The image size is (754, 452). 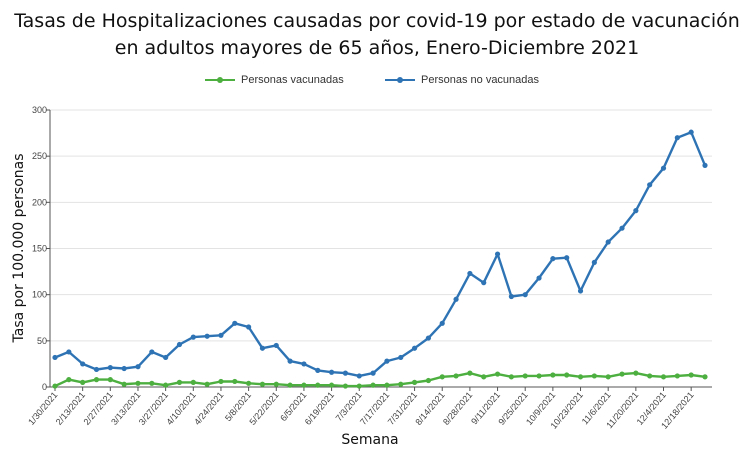 What do you see at coordinates (220, 80) in the screenshot?
I see `legend-swatch-vaccinated` at bounding box center [220, 80].